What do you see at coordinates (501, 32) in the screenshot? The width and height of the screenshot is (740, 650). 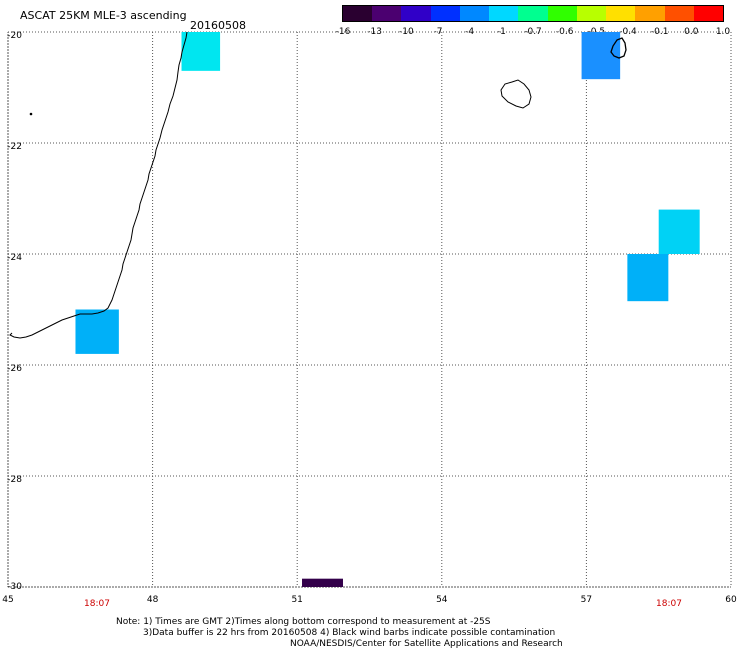 I see `colorbar-label: -1` at bounding box center [501, 32].